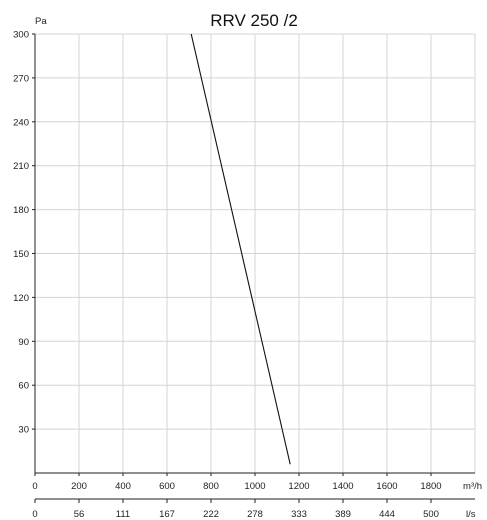  I want to click on x-tick-label-0: 0, so click(34, 486).